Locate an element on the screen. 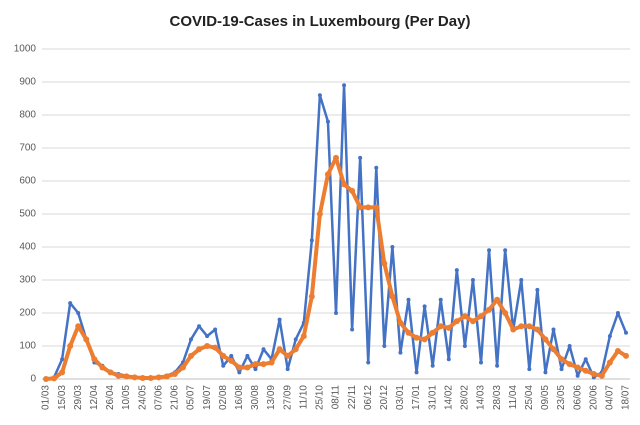 This screenshot has width=640, height=425. x-tick-label: 06/12 is located at coordinates (368, 397).